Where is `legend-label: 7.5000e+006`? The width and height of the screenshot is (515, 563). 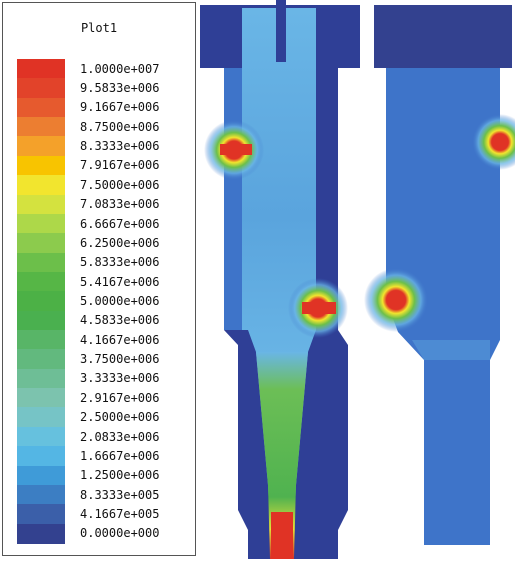 legend-label: 7.5000e+006 is located at coordinates (120, 184).